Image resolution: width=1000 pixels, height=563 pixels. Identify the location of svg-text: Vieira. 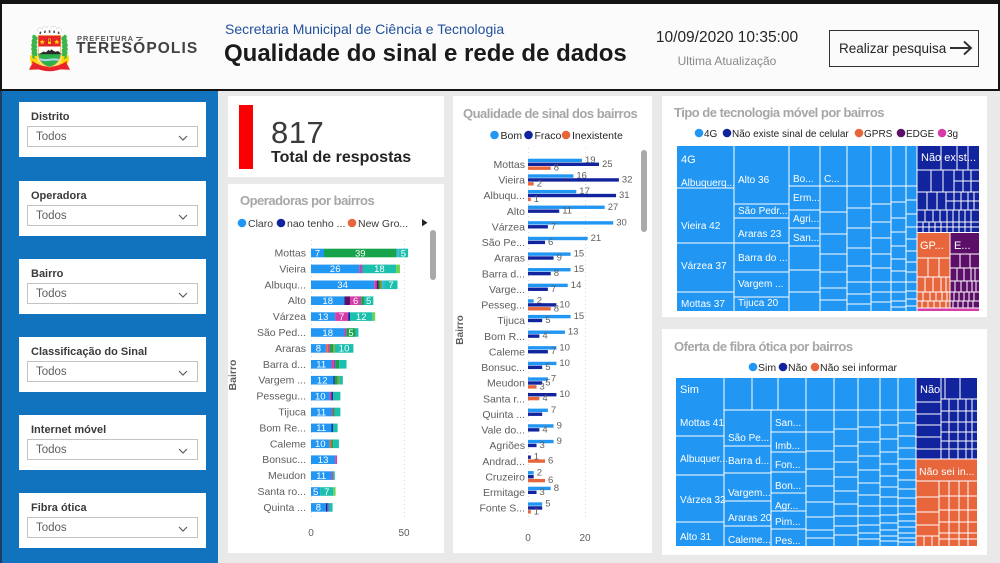
(511, 181).